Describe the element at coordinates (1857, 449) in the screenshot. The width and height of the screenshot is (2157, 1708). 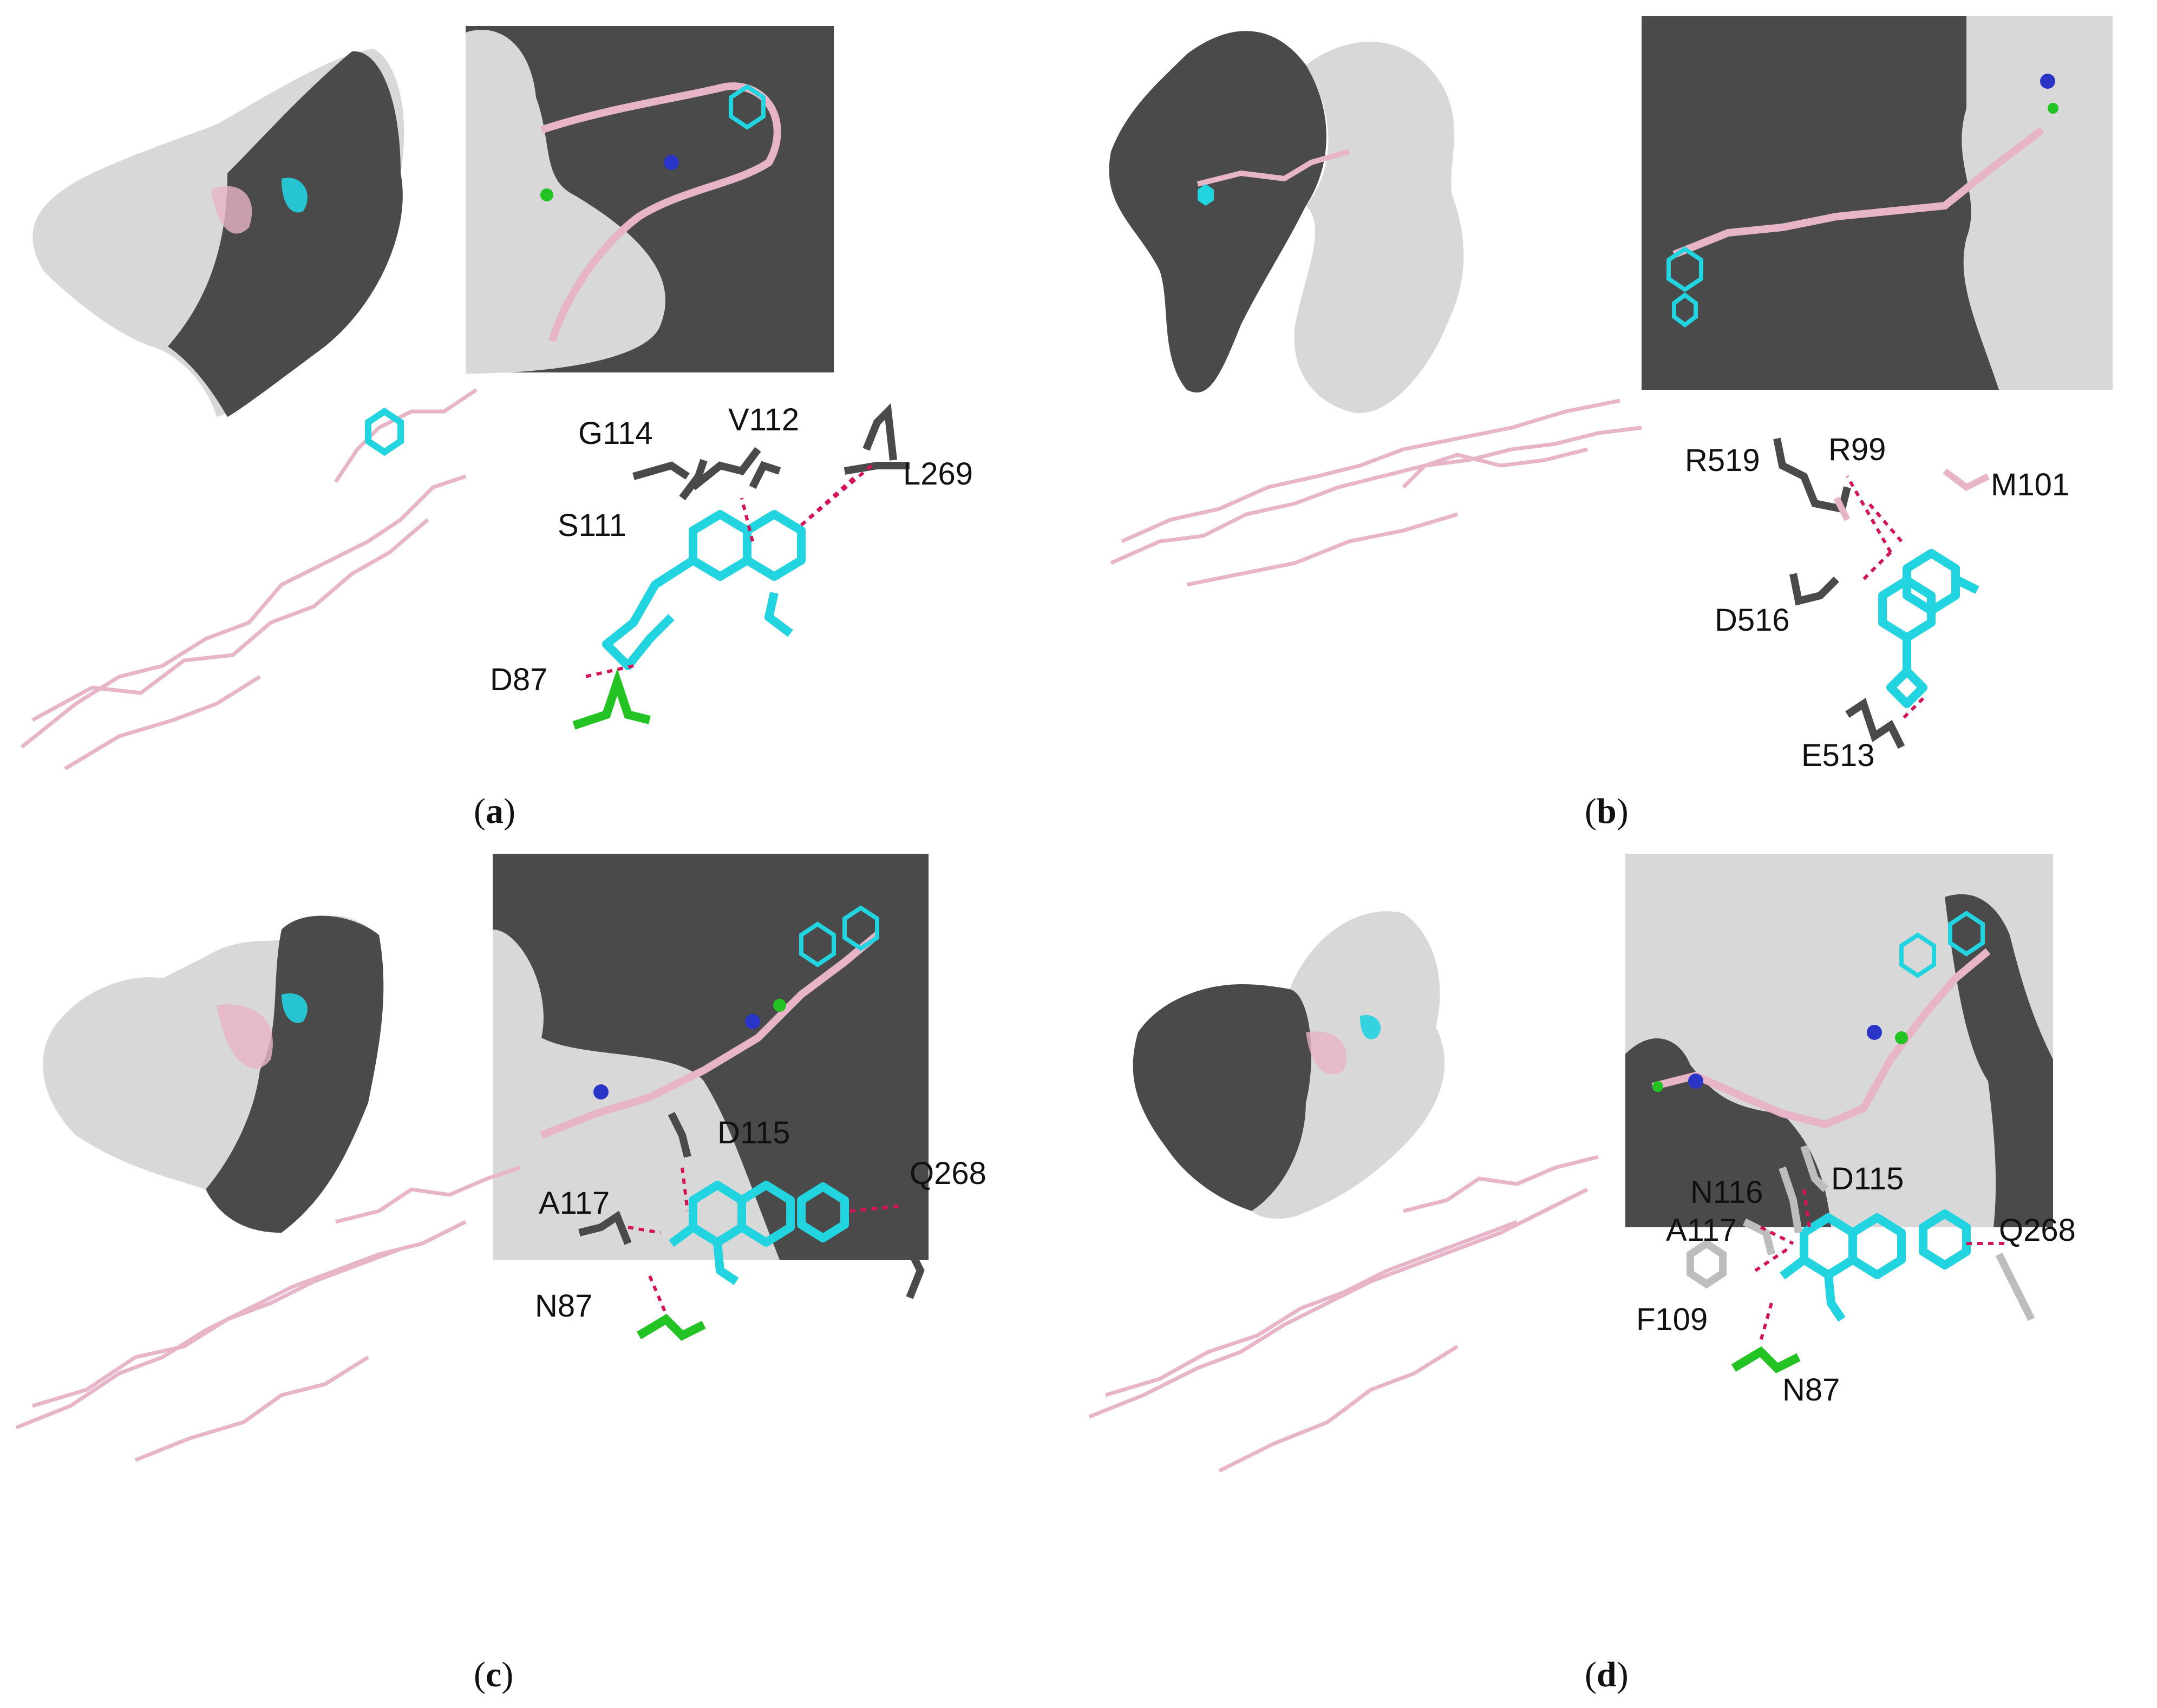
I see `residue-label-r99: R99` at that location.